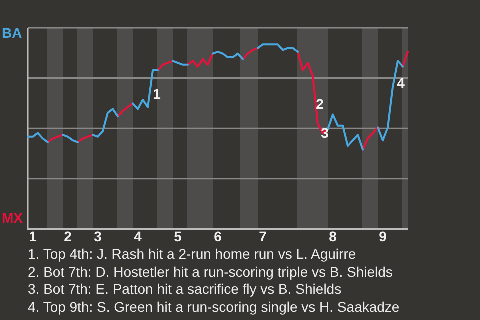  I want to click on text: MX, so click(13, 218).